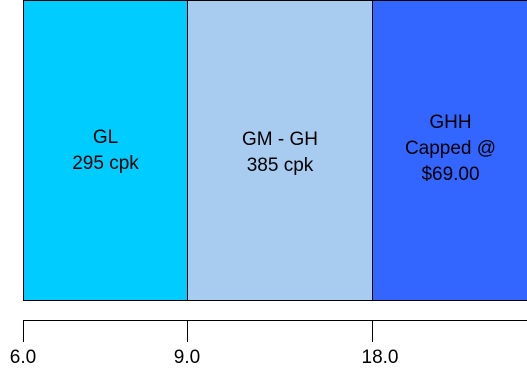  What do you see at coordinates (450, 123) in the screenshot?
I see `band-ghh-grade: GHH` at bounding box center [450, 123].